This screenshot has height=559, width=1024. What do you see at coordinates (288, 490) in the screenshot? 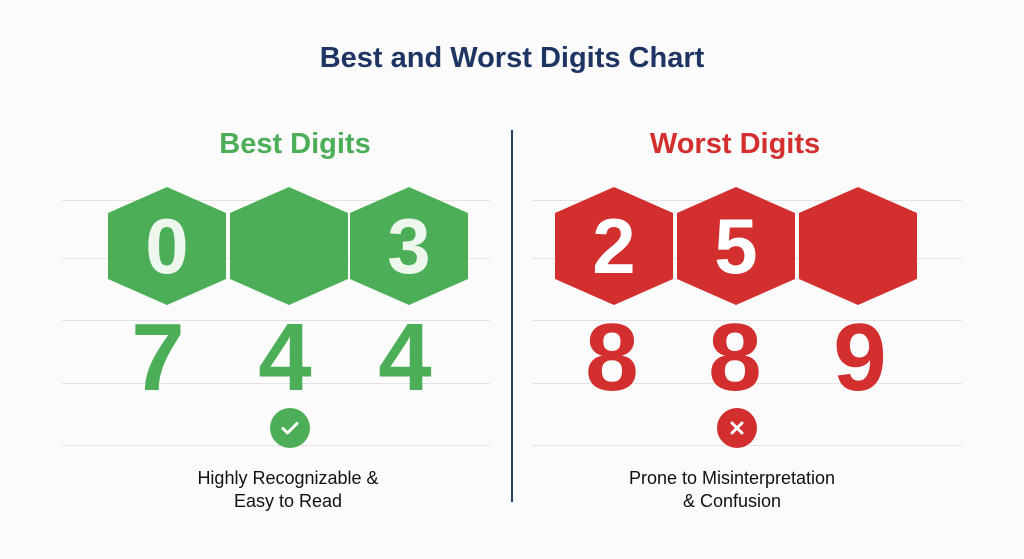
I see `best-caption: Highly Recognizable & Easy to Read` at bounding box center [288, 490].